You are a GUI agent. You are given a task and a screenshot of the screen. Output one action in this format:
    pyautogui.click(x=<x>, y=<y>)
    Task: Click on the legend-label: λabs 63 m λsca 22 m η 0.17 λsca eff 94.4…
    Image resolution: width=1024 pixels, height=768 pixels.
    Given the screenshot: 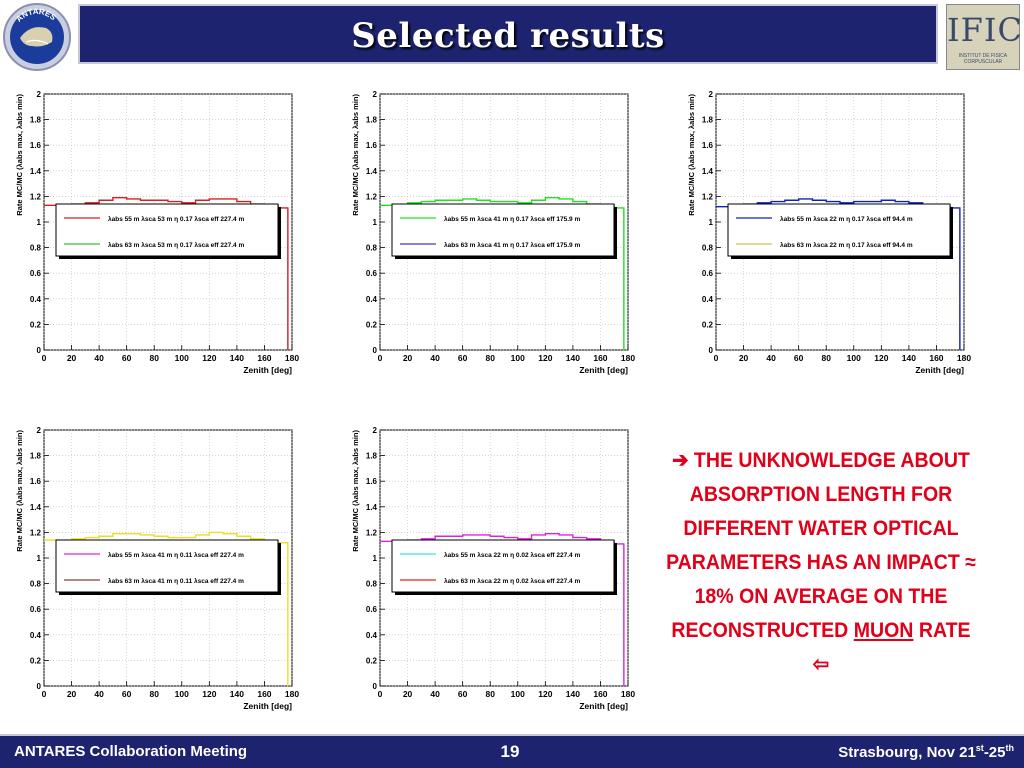 What is the action you would take?
    pyautogui.click(x=846, y=245)
    